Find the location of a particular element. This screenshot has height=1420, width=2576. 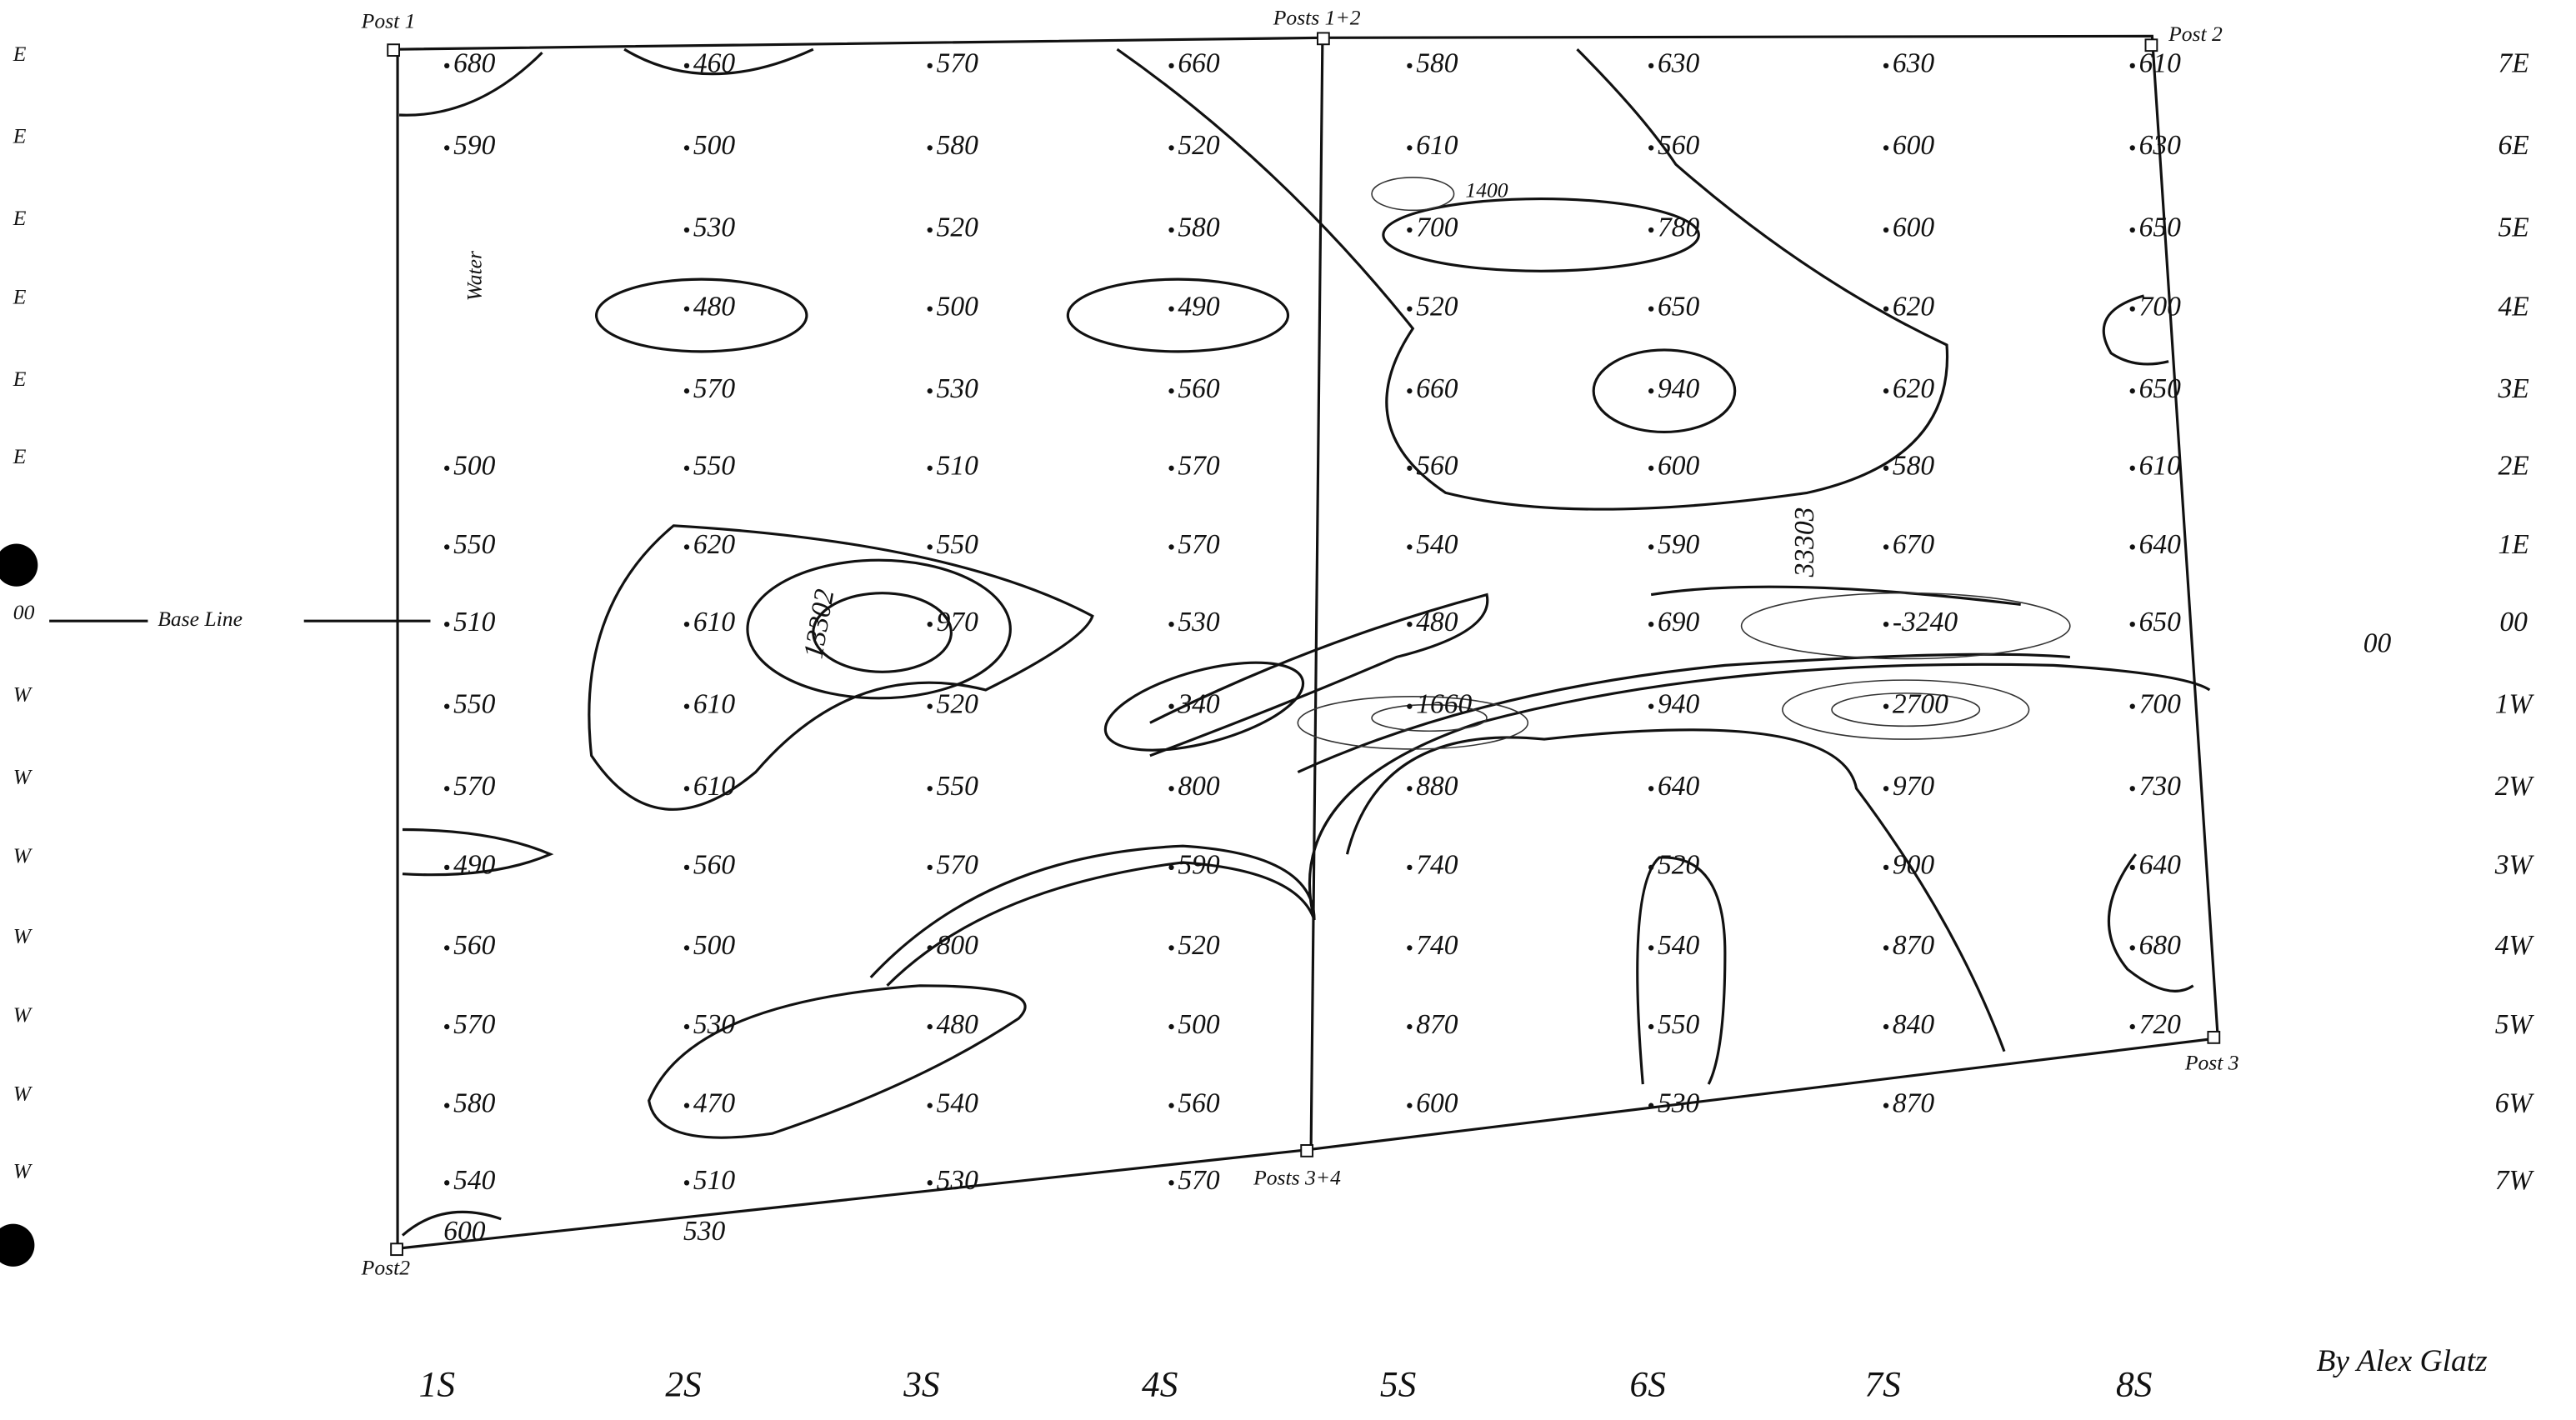

reading: 590 is located at coordinates (474, 145).